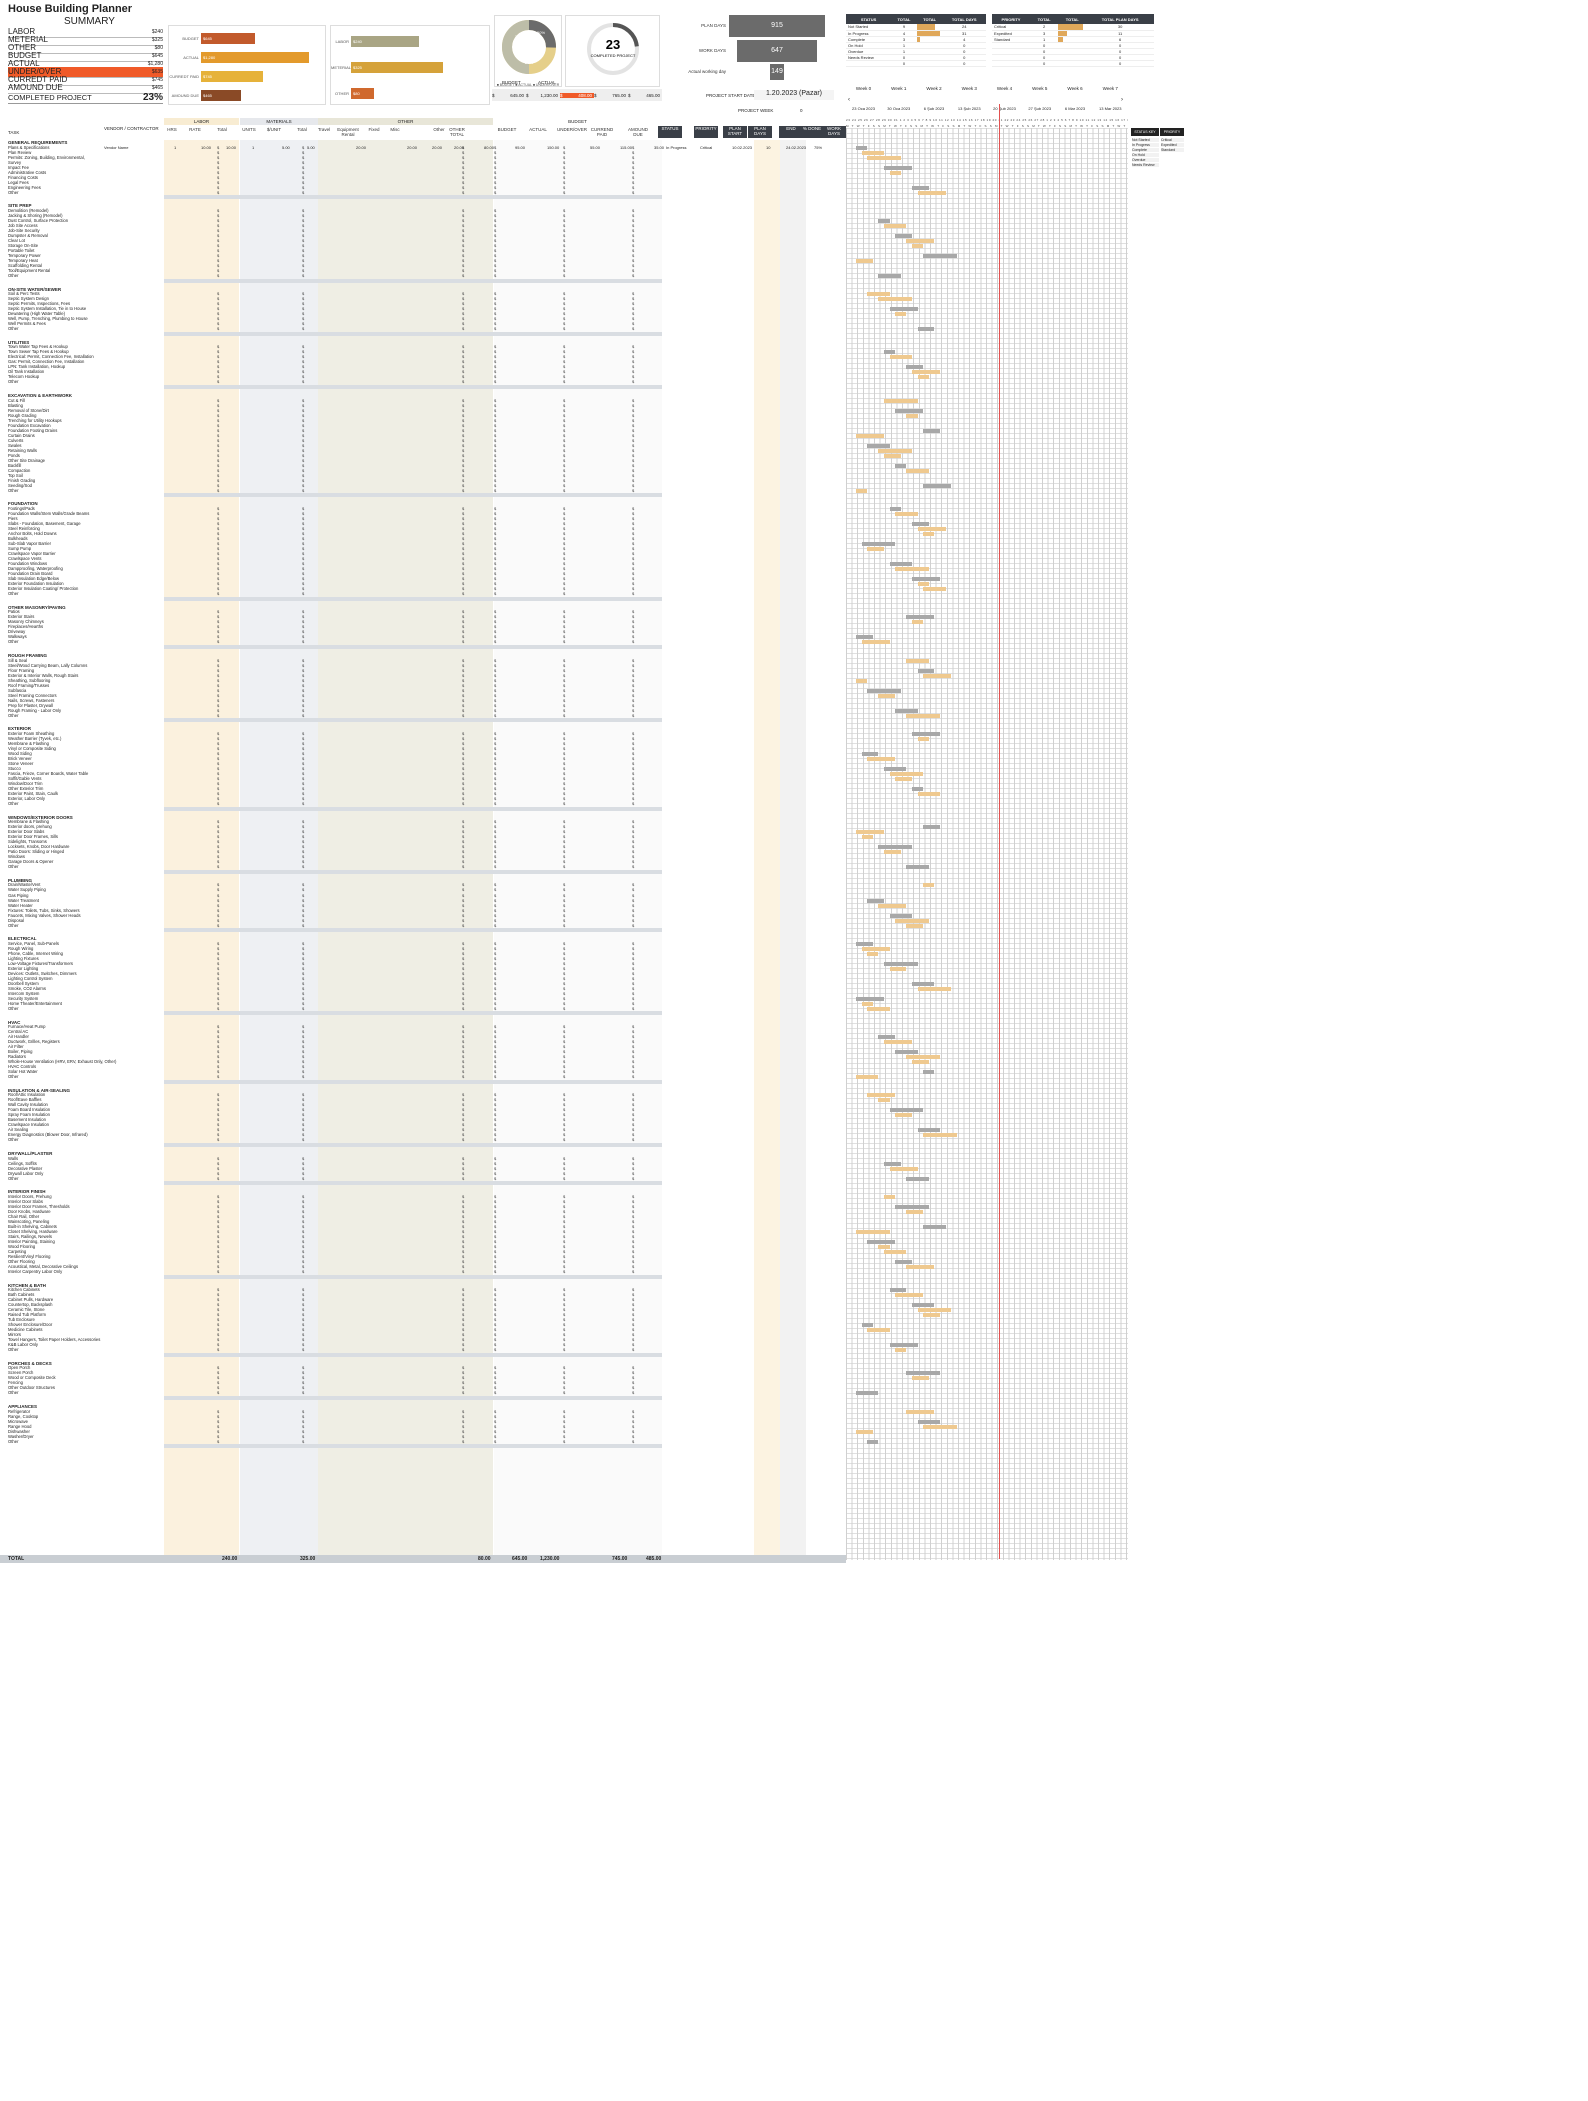 Image resolution: width=1588 pixels, height=2101 pixels. What do you see at coordinates (1110, 88) in the screenshot?
I see `week-label: Week 7` at bounding box center [1110, 88].